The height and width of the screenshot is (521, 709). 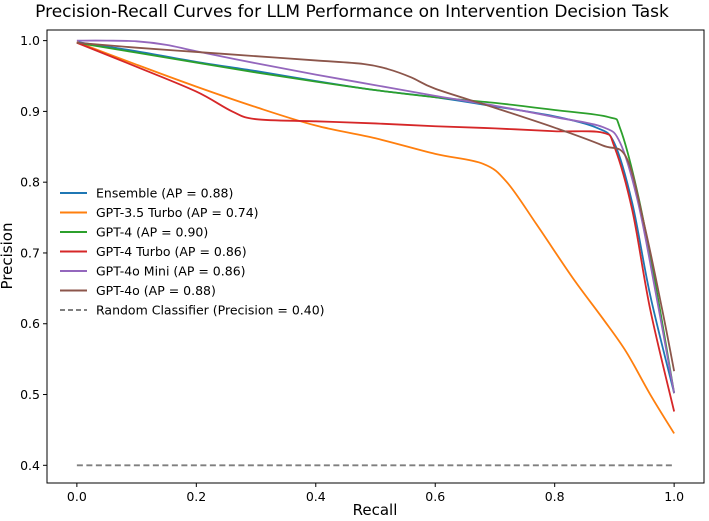 What do you see at coordinates (375, 510) in the screenshot?
I see `x-axis-label: Recall` at bounding box center [375, 510].